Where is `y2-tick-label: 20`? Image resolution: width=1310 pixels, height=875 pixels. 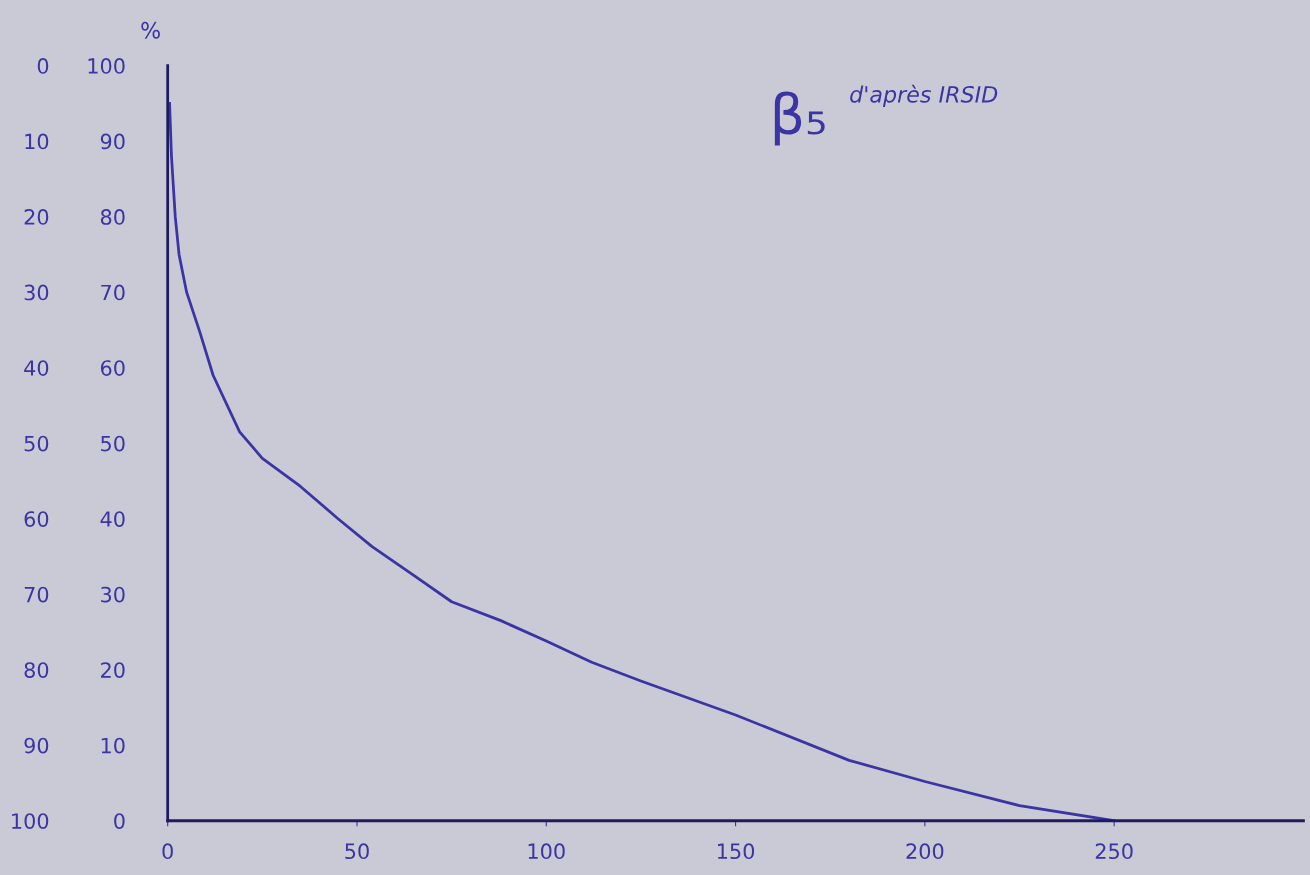
y2-tick-label: 20 is located at coordinates (36, 217).